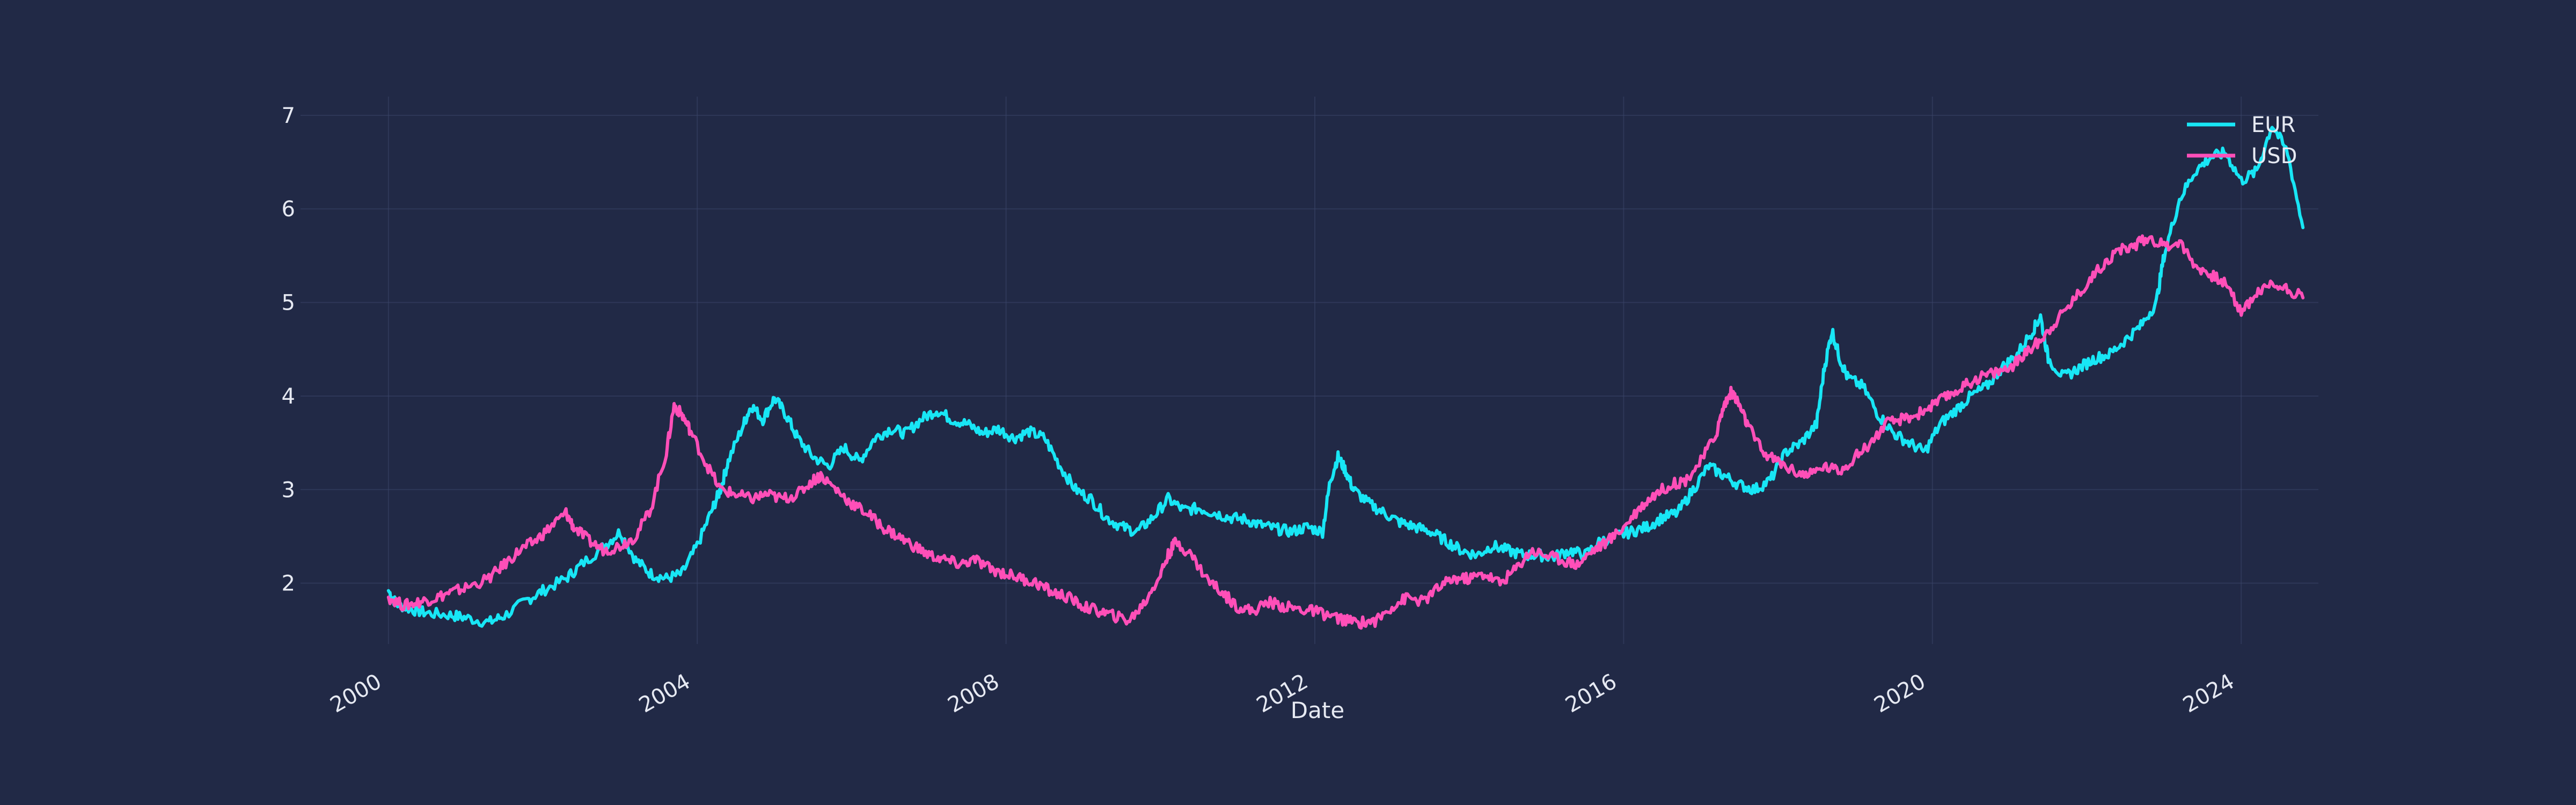  Describe the element at coordinates (288, 116) in the screenshot. I see `y-tick-label: 7` at that location.